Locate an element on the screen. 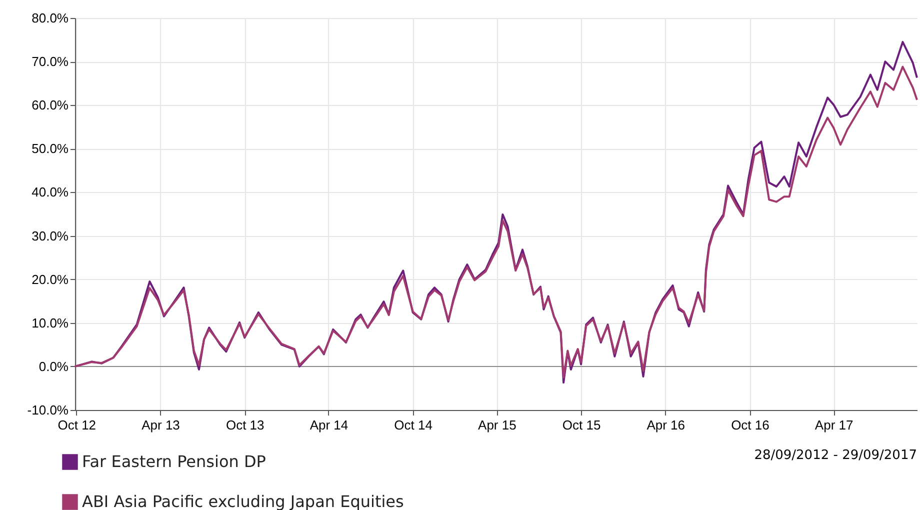 The image size is (920, 510). x-tick-label: Oct 14 is located at coordinates (413, 425).